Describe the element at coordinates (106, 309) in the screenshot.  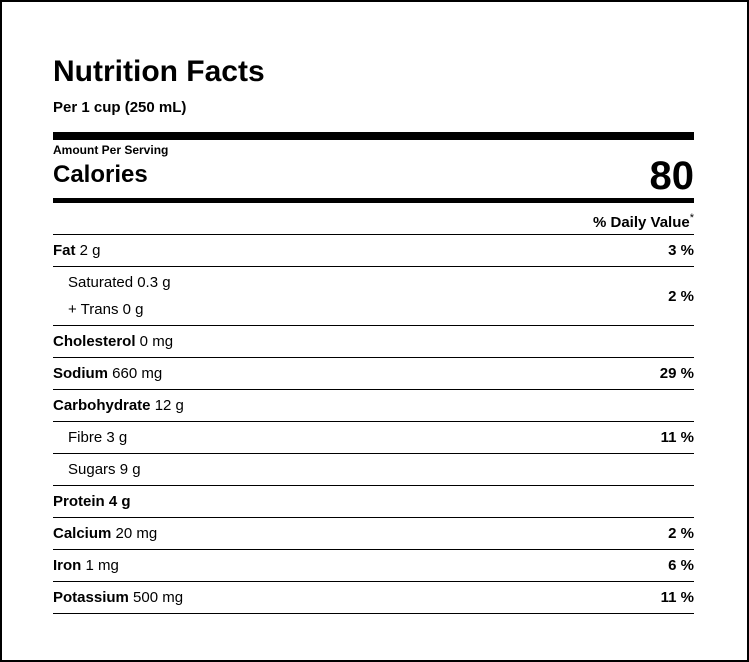
I see `trans-label: + Trans 0 g` at that location.